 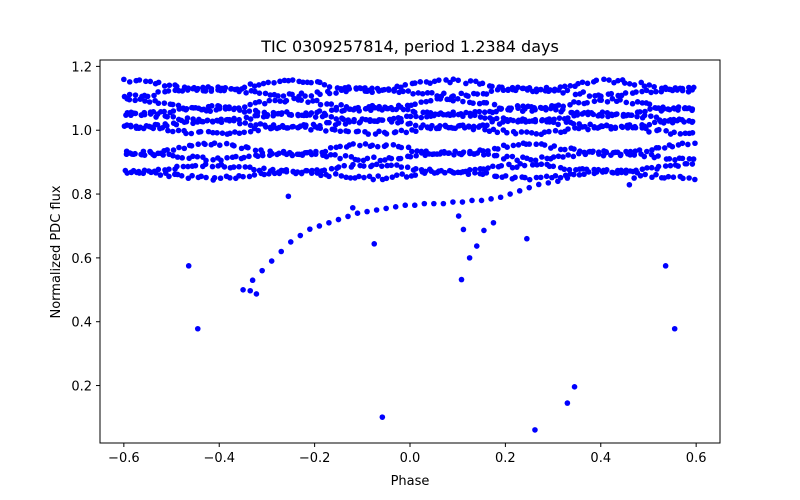 I want to click on x-tick-label: 0.6, so click(x=696, y=458).